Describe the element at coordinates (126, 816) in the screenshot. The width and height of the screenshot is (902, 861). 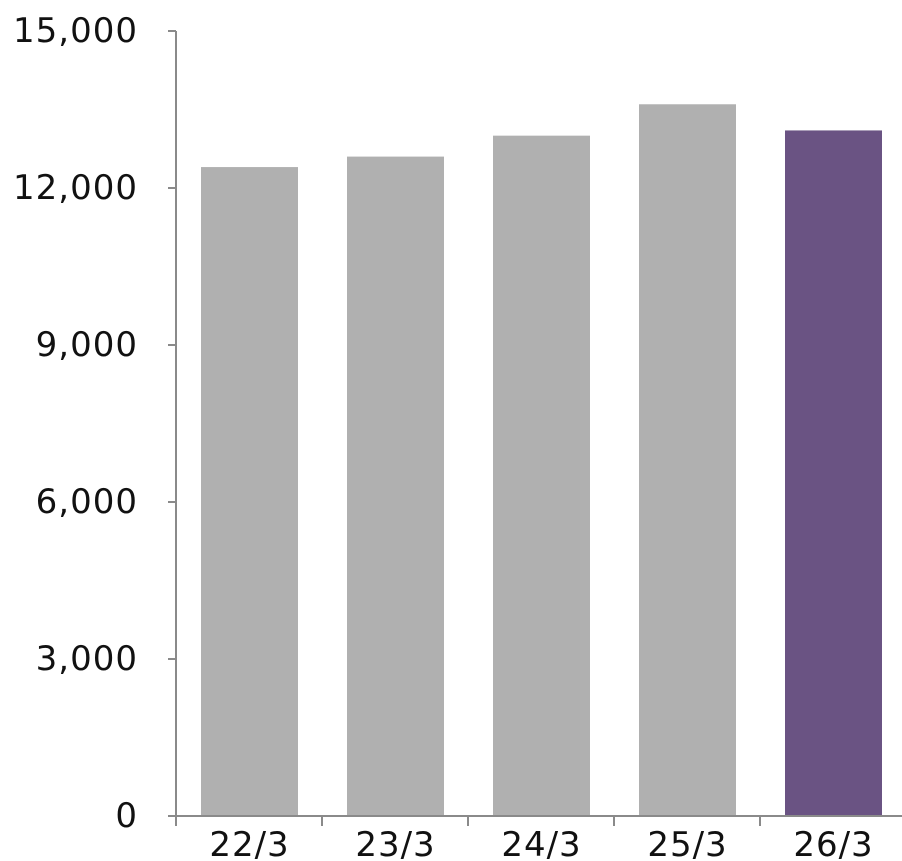
I see `y-tick-label: 0` at that location.